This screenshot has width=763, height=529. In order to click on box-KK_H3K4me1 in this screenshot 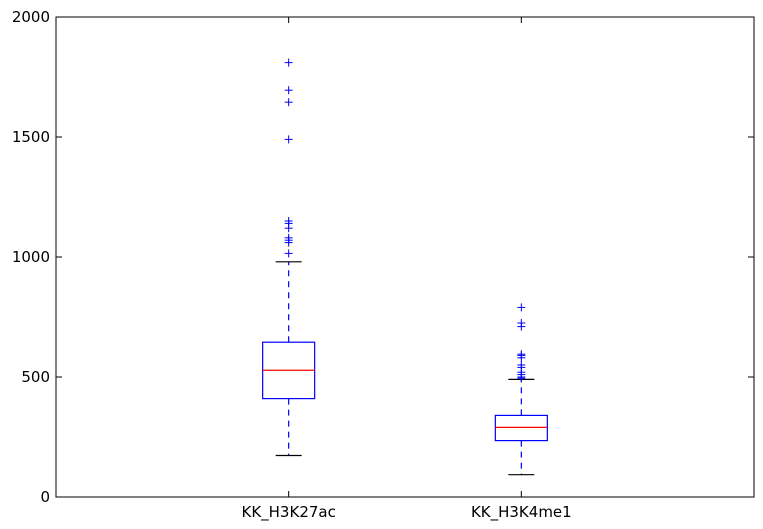, I will do `click(521, 389)`.